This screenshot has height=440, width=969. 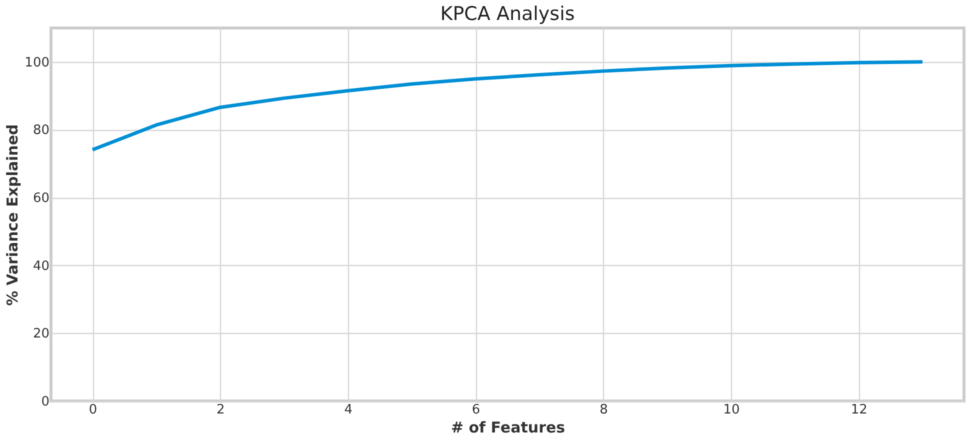 What do you see at coordinates (37, 62) in the screenshot?
I see `y-tick-label: 100` at bounding box center [37, 62].